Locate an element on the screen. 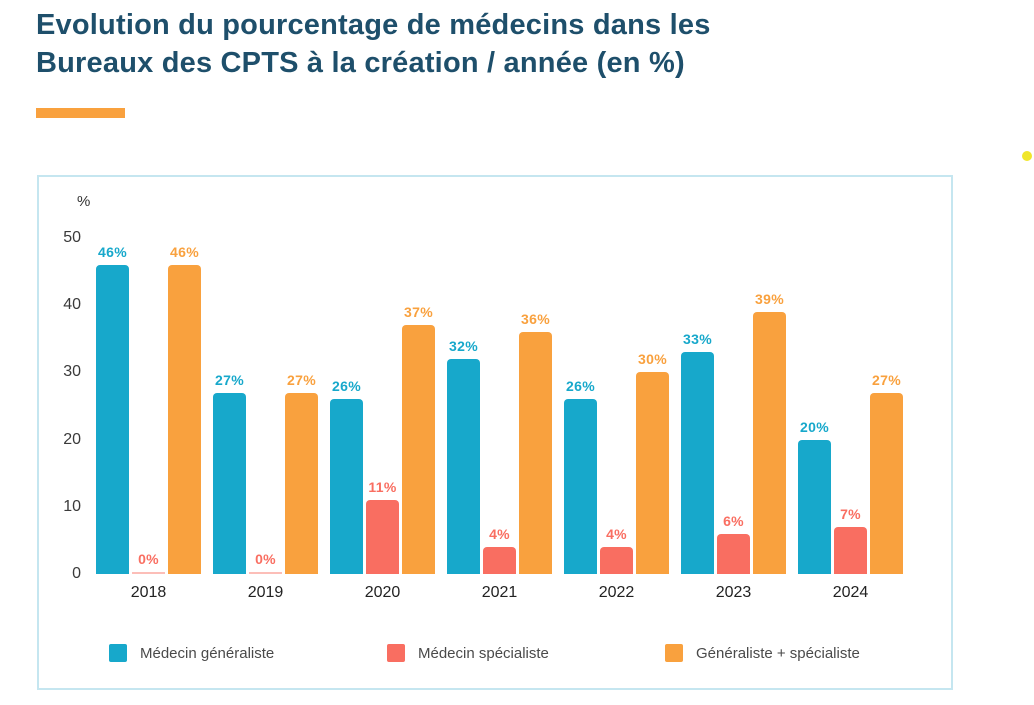  y-axis: 0 10 20 30 40 50 is located at coordinates (60, 379).